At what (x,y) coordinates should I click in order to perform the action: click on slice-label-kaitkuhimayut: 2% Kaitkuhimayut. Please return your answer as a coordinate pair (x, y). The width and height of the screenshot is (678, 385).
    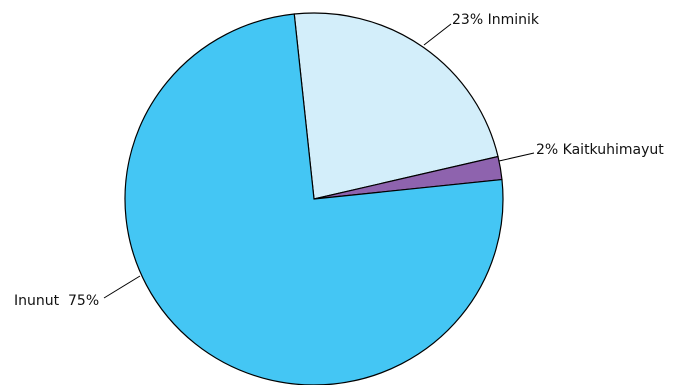
    Looking at the image, I should click on (600, 150).